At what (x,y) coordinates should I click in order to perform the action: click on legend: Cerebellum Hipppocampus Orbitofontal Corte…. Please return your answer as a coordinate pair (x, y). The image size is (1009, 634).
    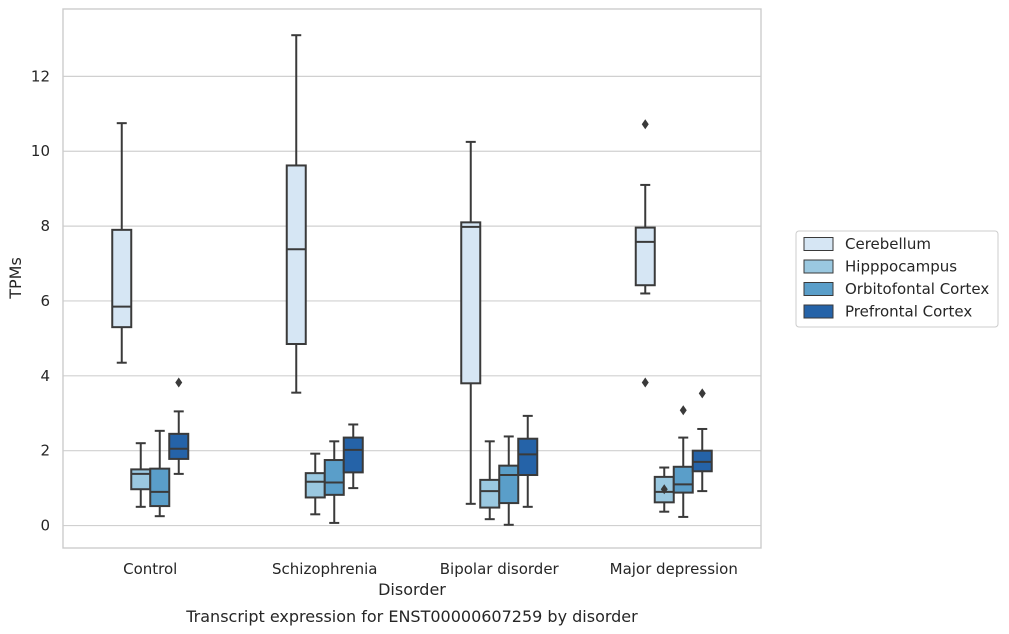
    Looking at the image, I should click on (897, 279).